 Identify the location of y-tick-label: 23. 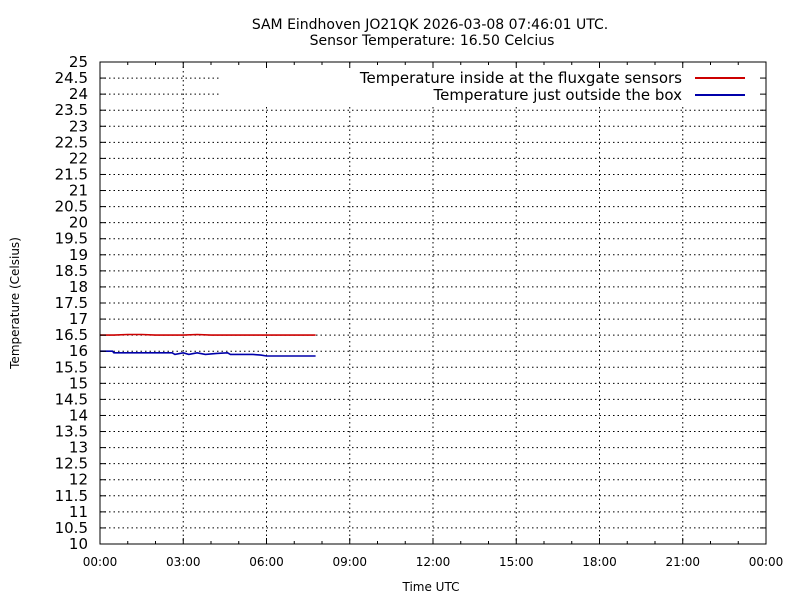
(78, 126).